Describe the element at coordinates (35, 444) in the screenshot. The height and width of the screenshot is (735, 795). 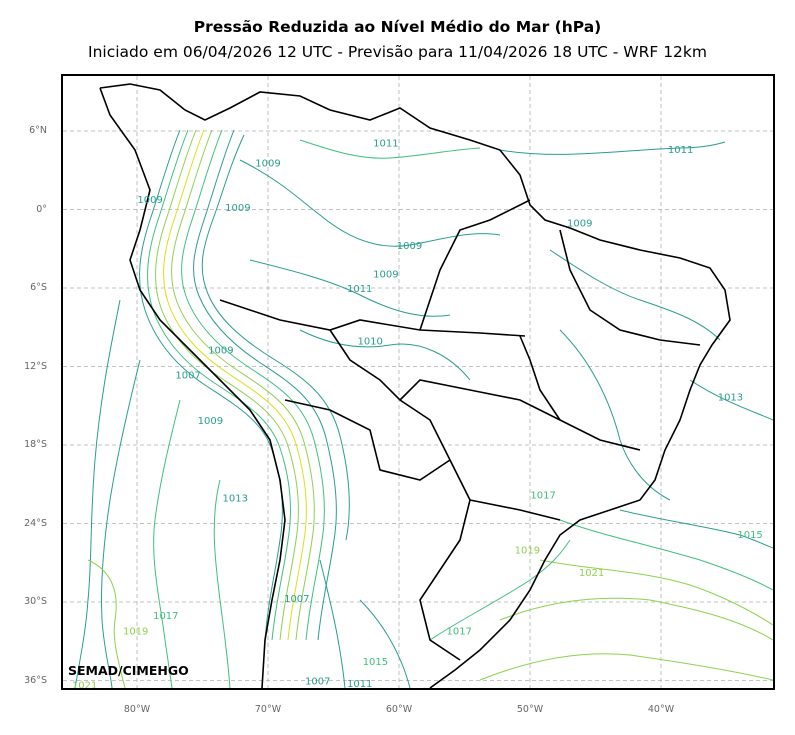
I see `lat-tick-label: 18°S` at that location.